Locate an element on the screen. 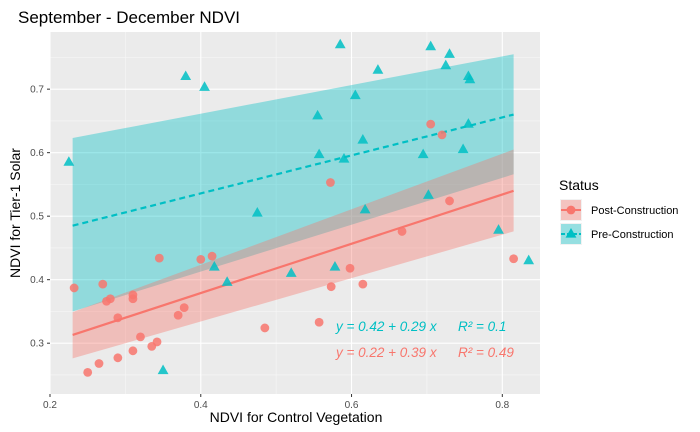  y-tick-label: 0.7 is located at coordinates (37, 90).